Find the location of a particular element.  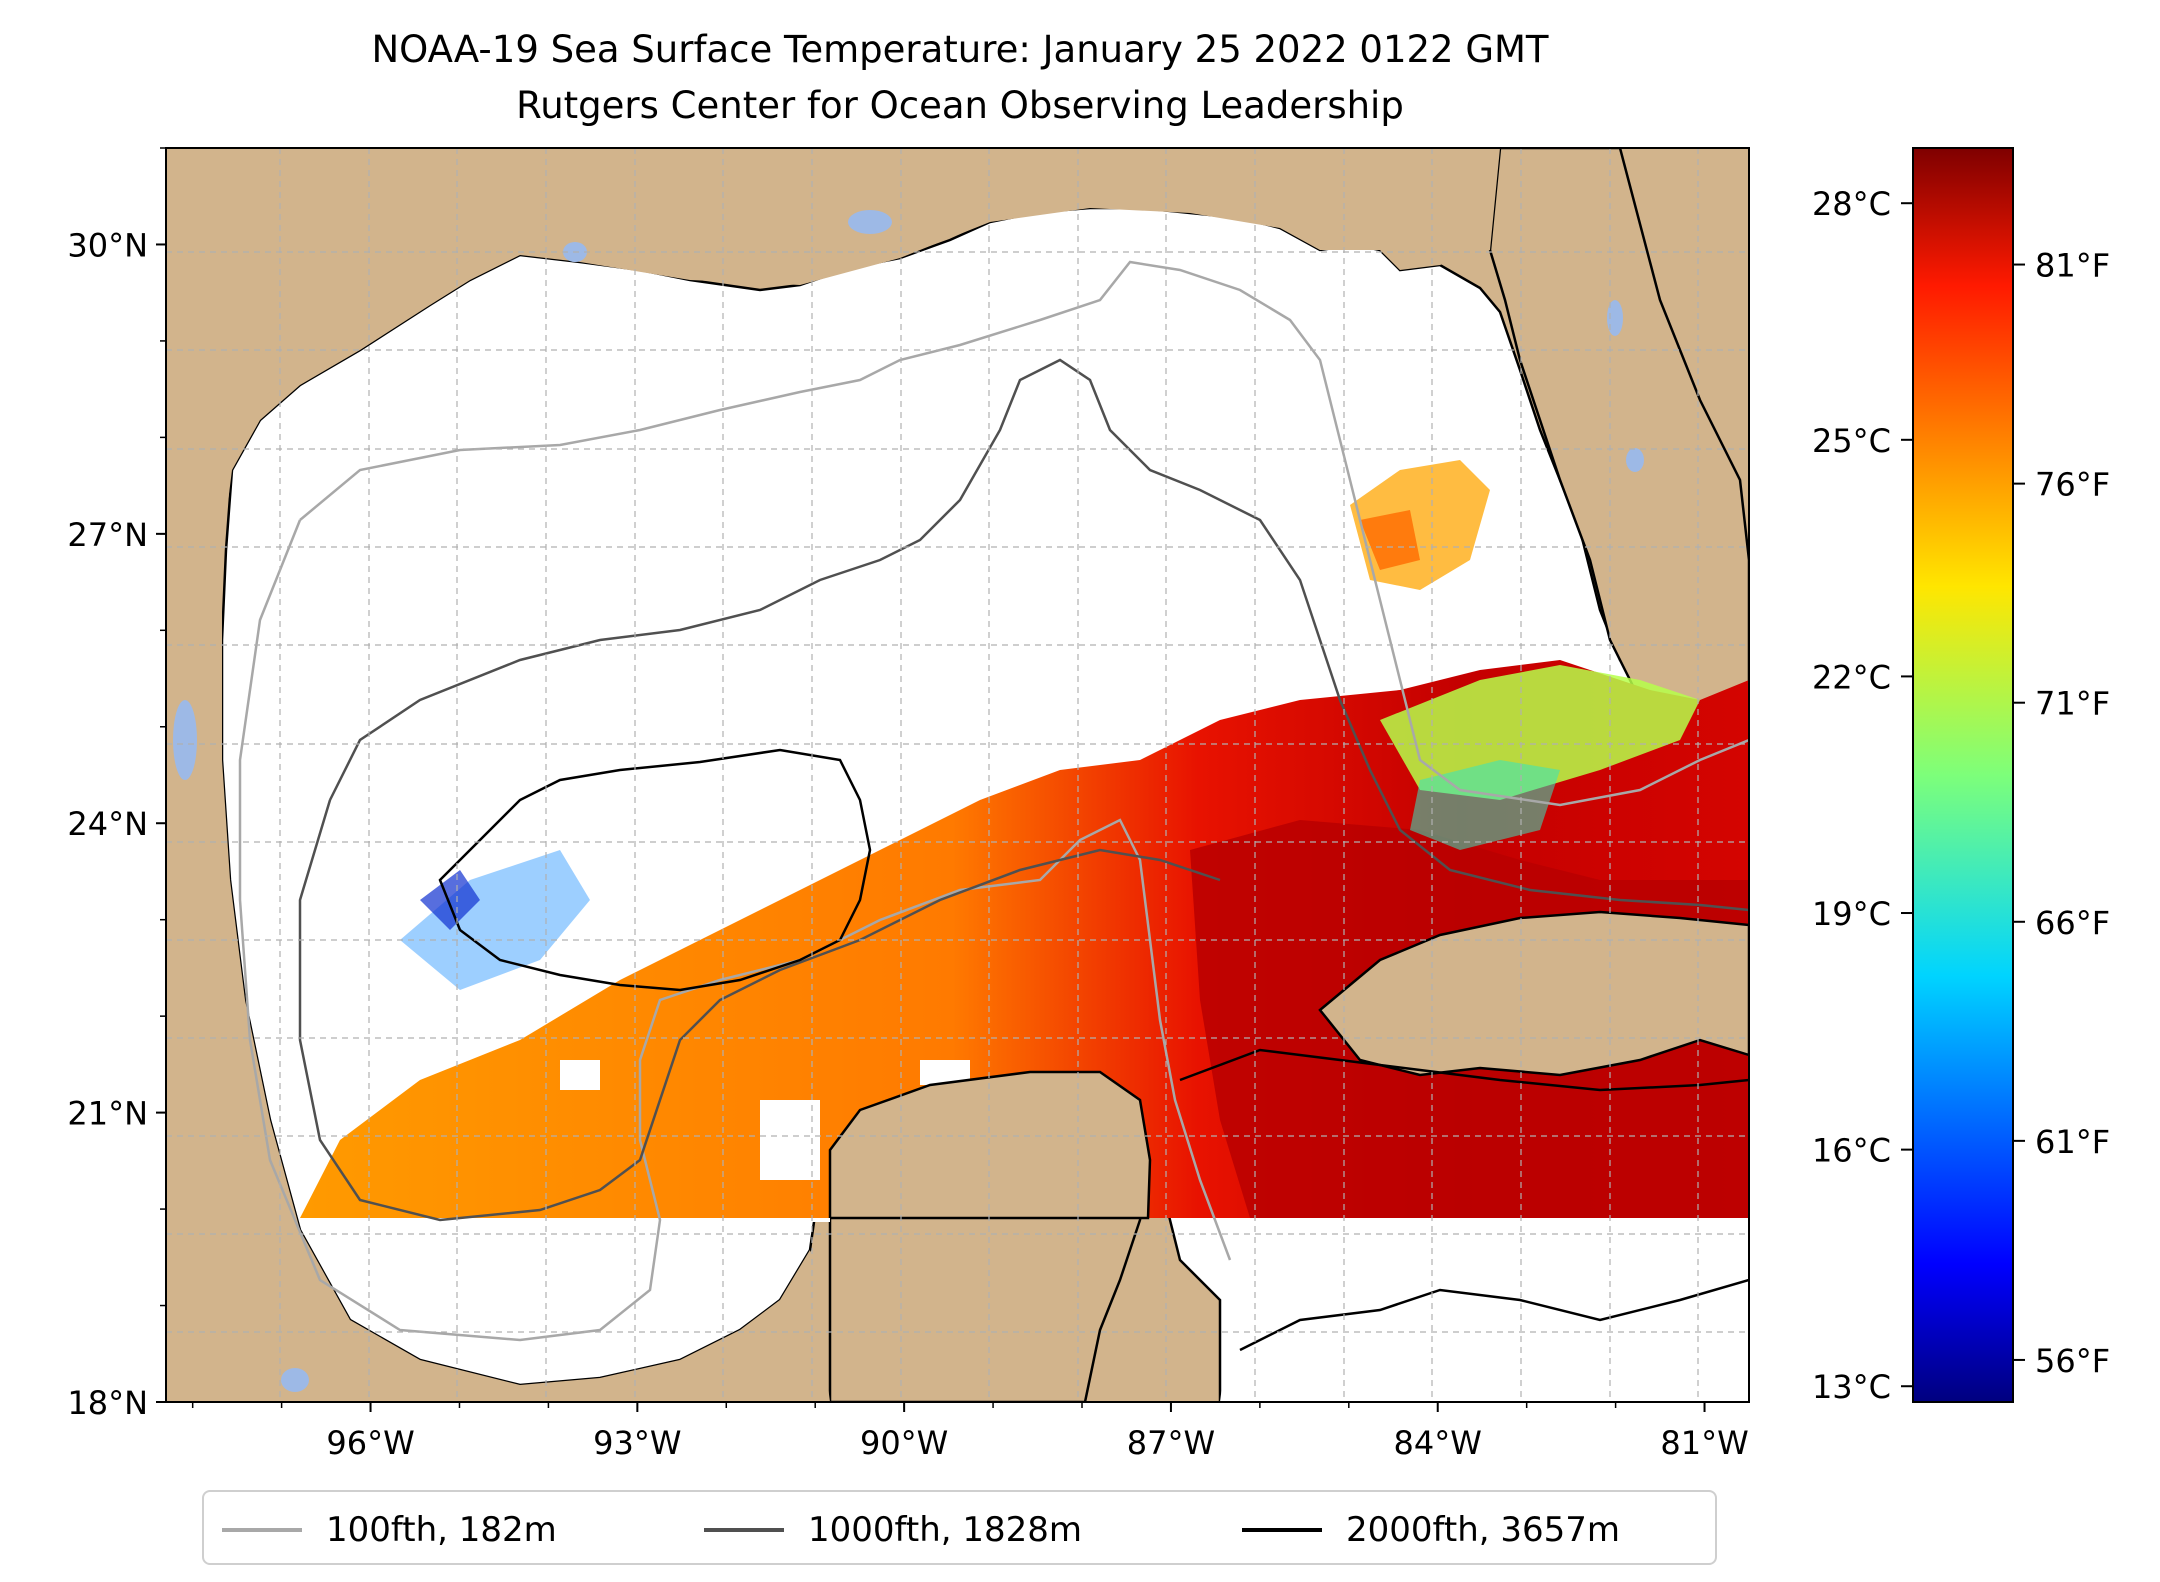

legend-item-2000fth: 2000fth, 3657m is located at coordinates (1431, 1529).